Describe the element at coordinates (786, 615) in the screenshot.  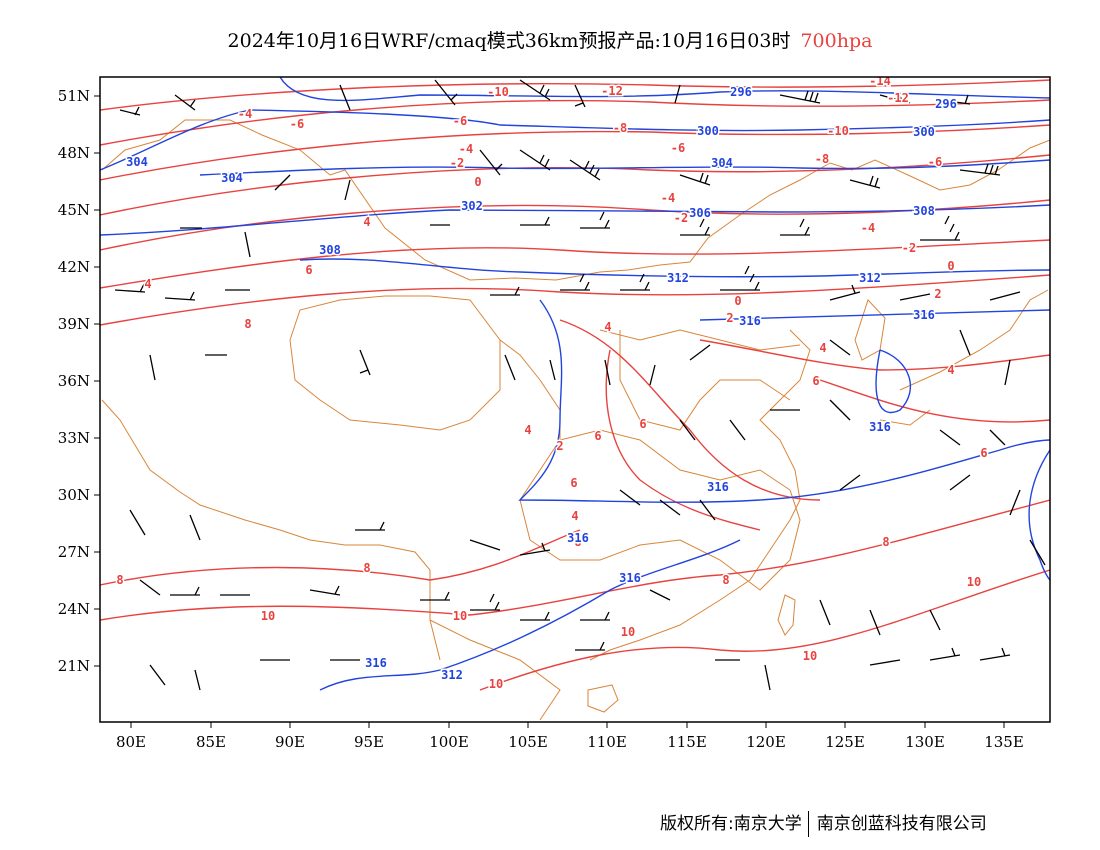
I see `taiwan-outline` at that location.